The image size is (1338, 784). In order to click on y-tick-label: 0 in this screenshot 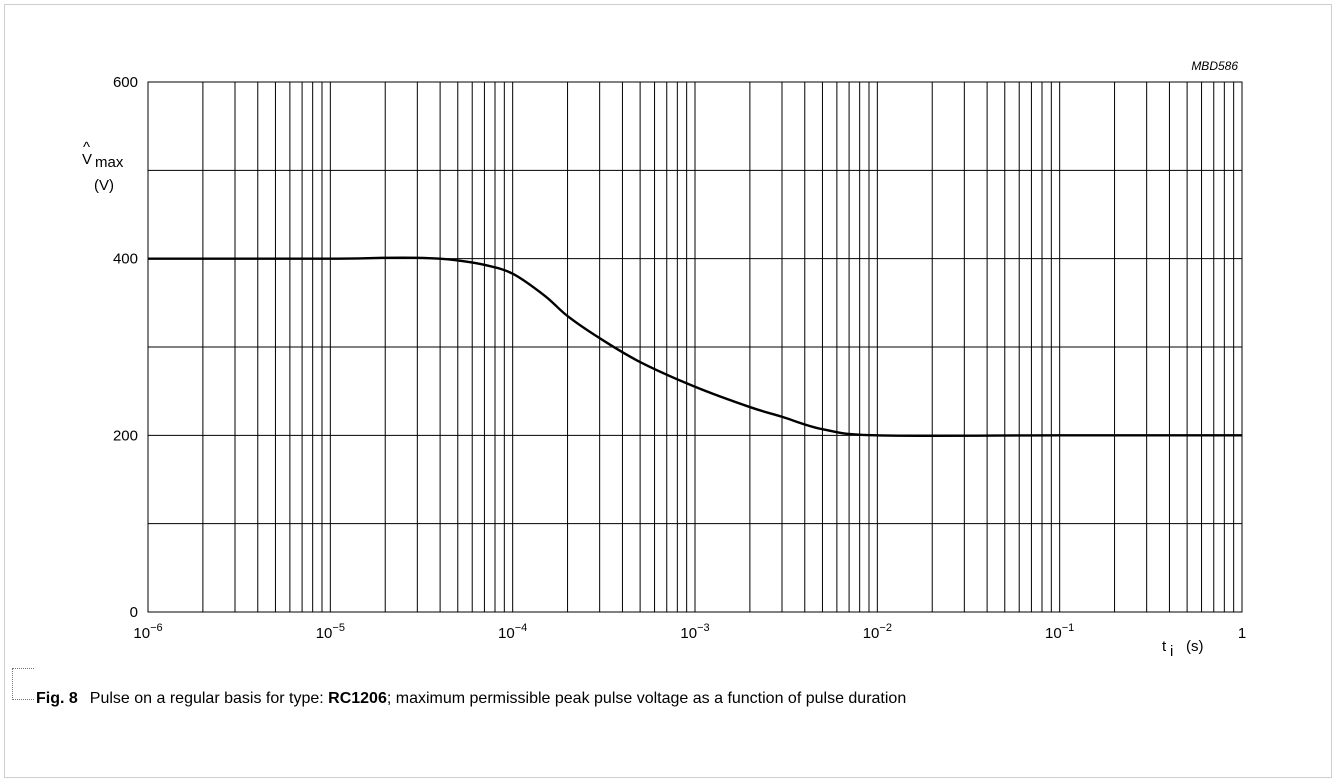, I will do `click(134, 612)`.